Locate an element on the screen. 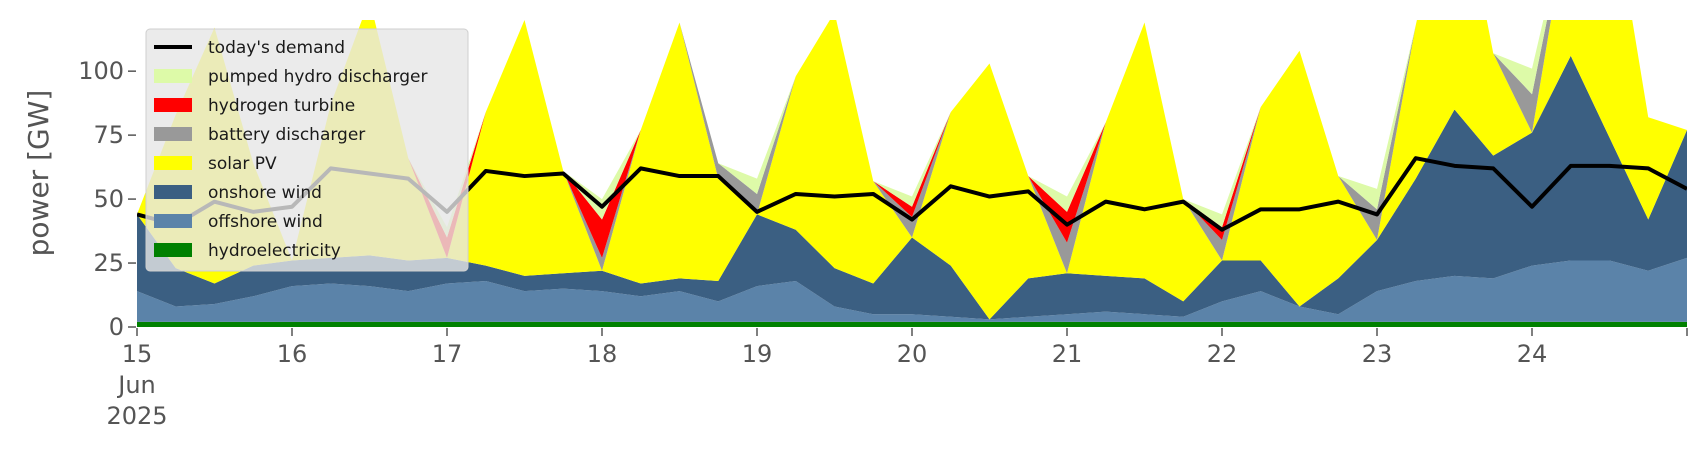  legend-item-solar-pv: solar PV is located at coordinates (215, 164).